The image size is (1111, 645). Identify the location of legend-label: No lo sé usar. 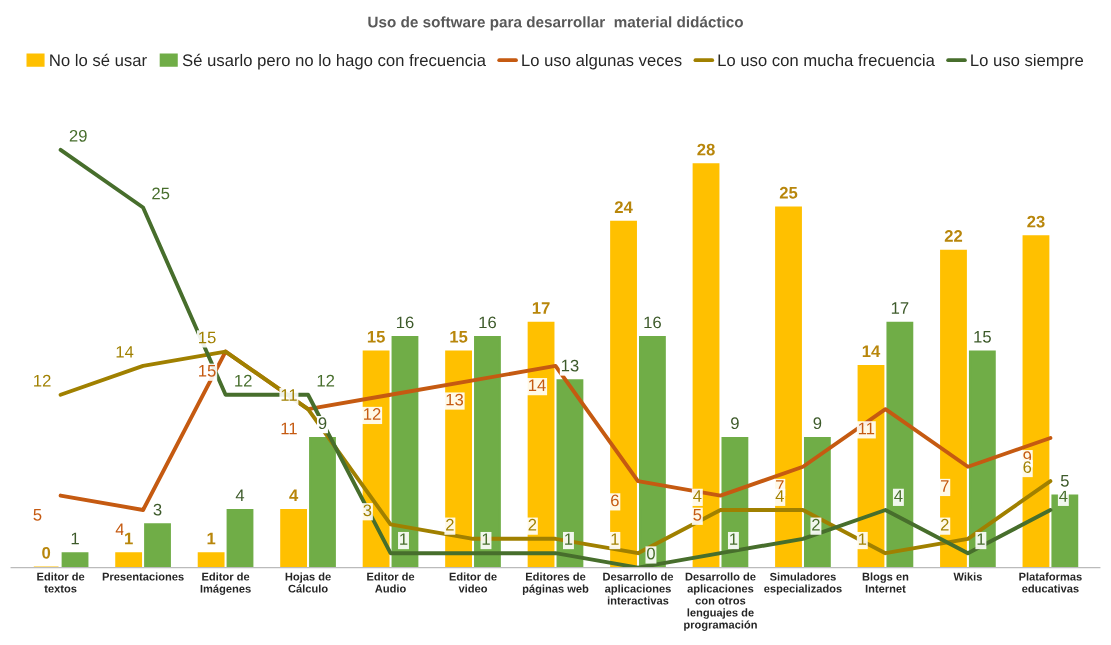
(98, 60).